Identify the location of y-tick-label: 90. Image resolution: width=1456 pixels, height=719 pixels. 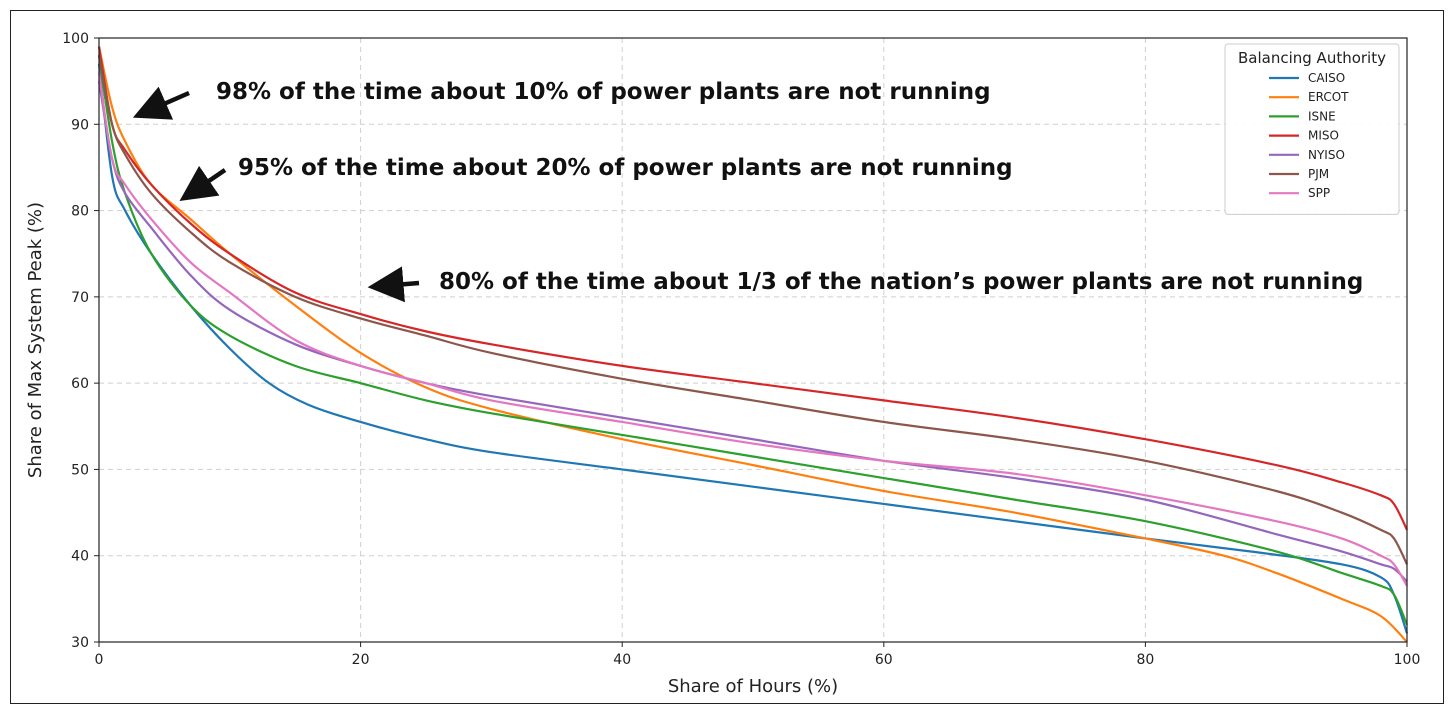
(80, 125).